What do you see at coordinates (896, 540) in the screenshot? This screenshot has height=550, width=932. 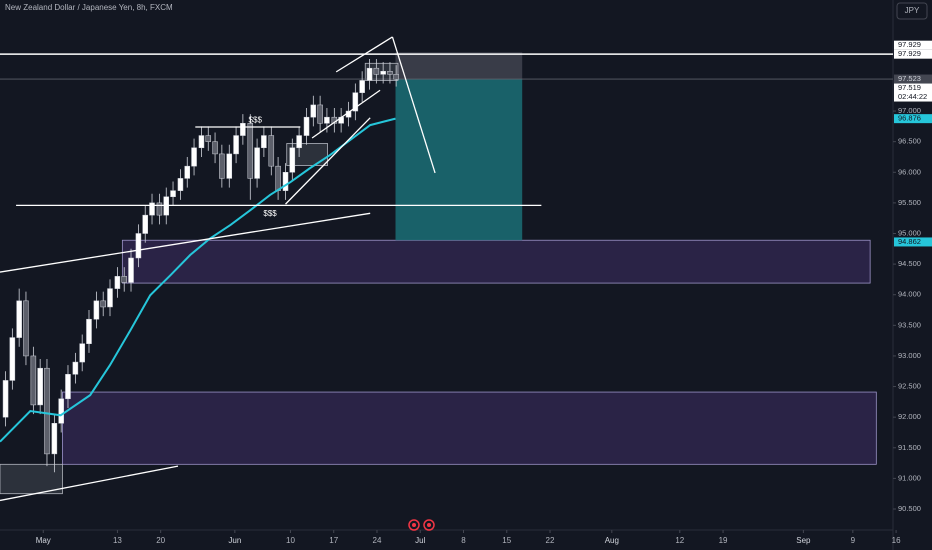 I see `x-tick-label: 16` at bounding box center [896, 540].